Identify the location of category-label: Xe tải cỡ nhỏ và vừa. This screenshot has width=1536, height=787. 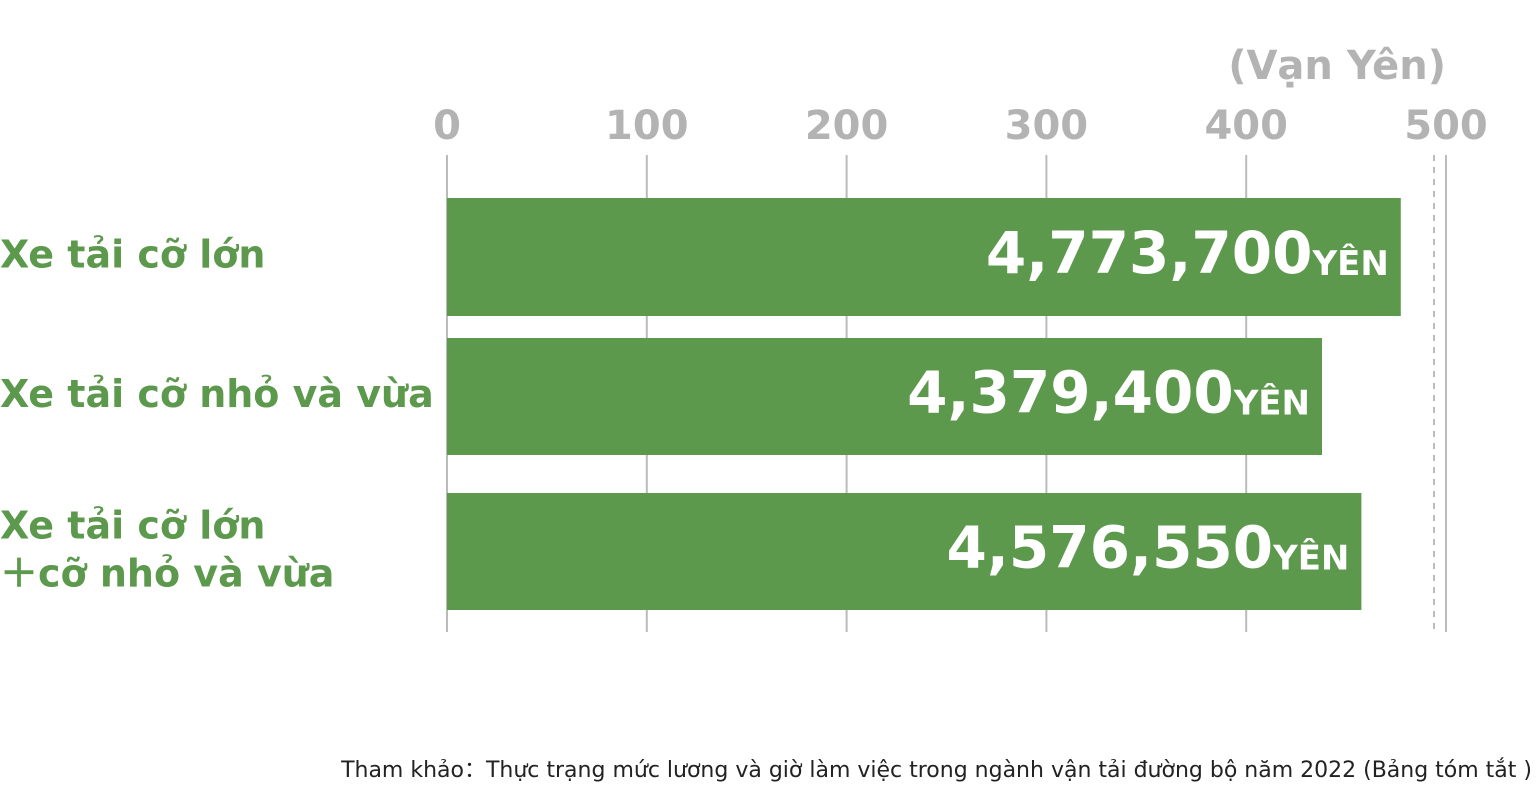
(217, 394).